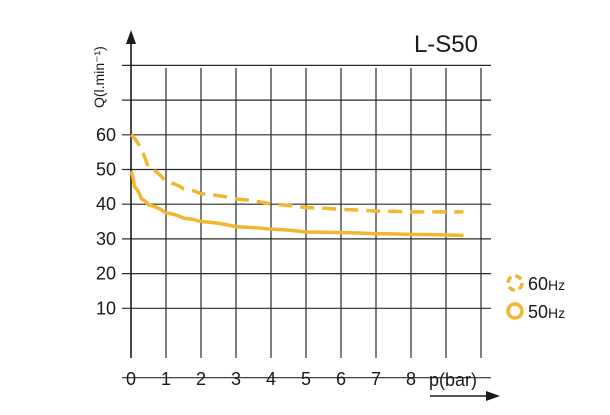 The width and height of the screenshot is (610, 415). I want to click on y-axis-arrow, so click(131, 37).